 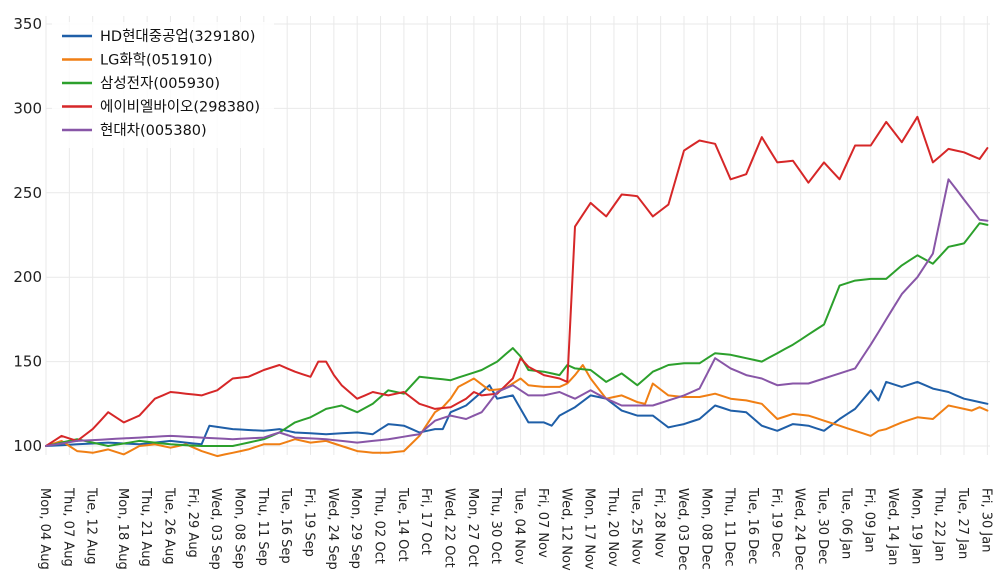 What do you see at coordinates (962, 523) in the screenshot?
I see `x-tick-label: Tue, 27 Jan` at bounding box center [962, 523].